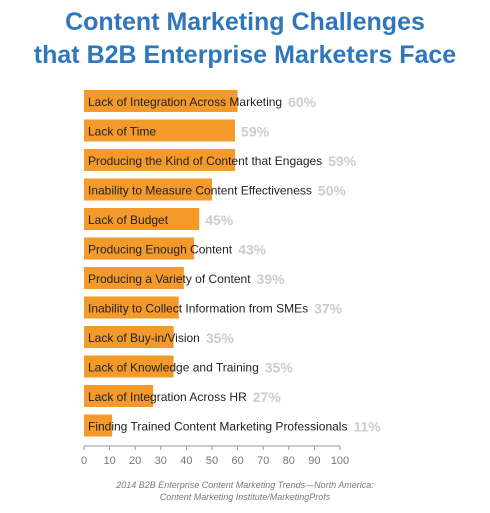 The height and width of the screenshot is (513, 490). What do you see at coordinates (109, 461) in the screenshot?
I see `x-tick-label: 10` at bounding box center [109, 461].